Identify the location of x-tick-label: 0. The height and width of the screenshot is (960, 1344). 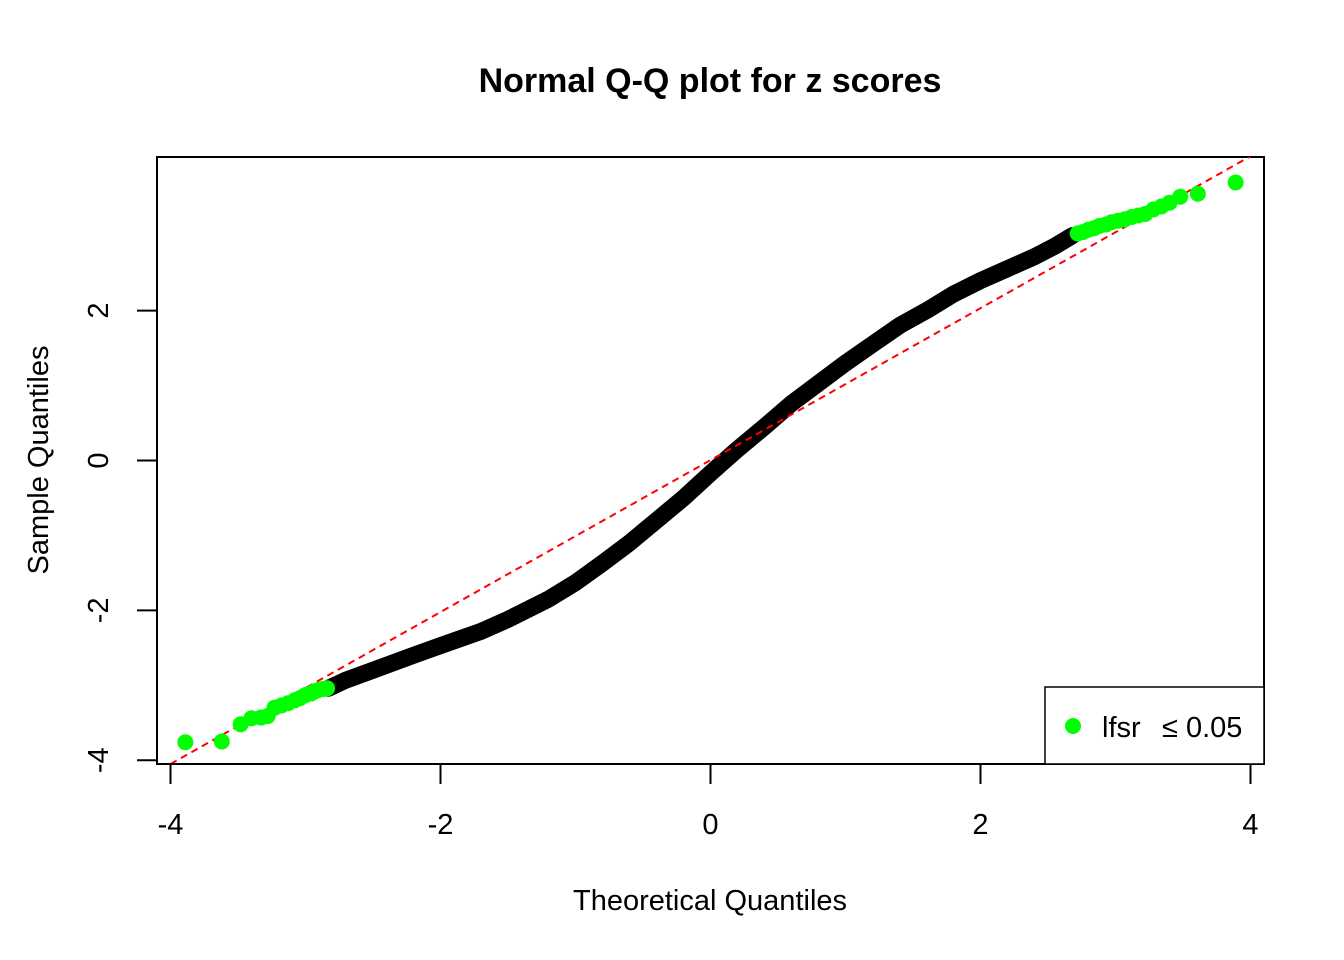
(710, 825).